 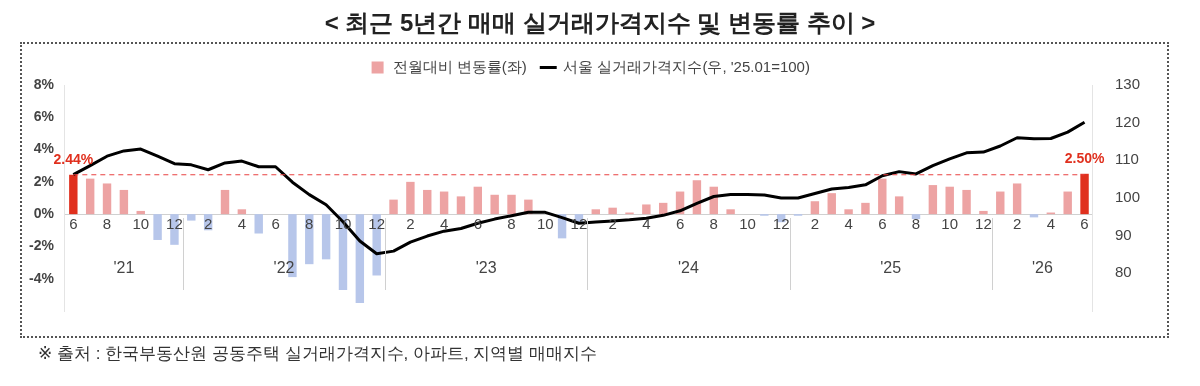 I want to click on data-label: 2.44%, so click(x=73, y=158).